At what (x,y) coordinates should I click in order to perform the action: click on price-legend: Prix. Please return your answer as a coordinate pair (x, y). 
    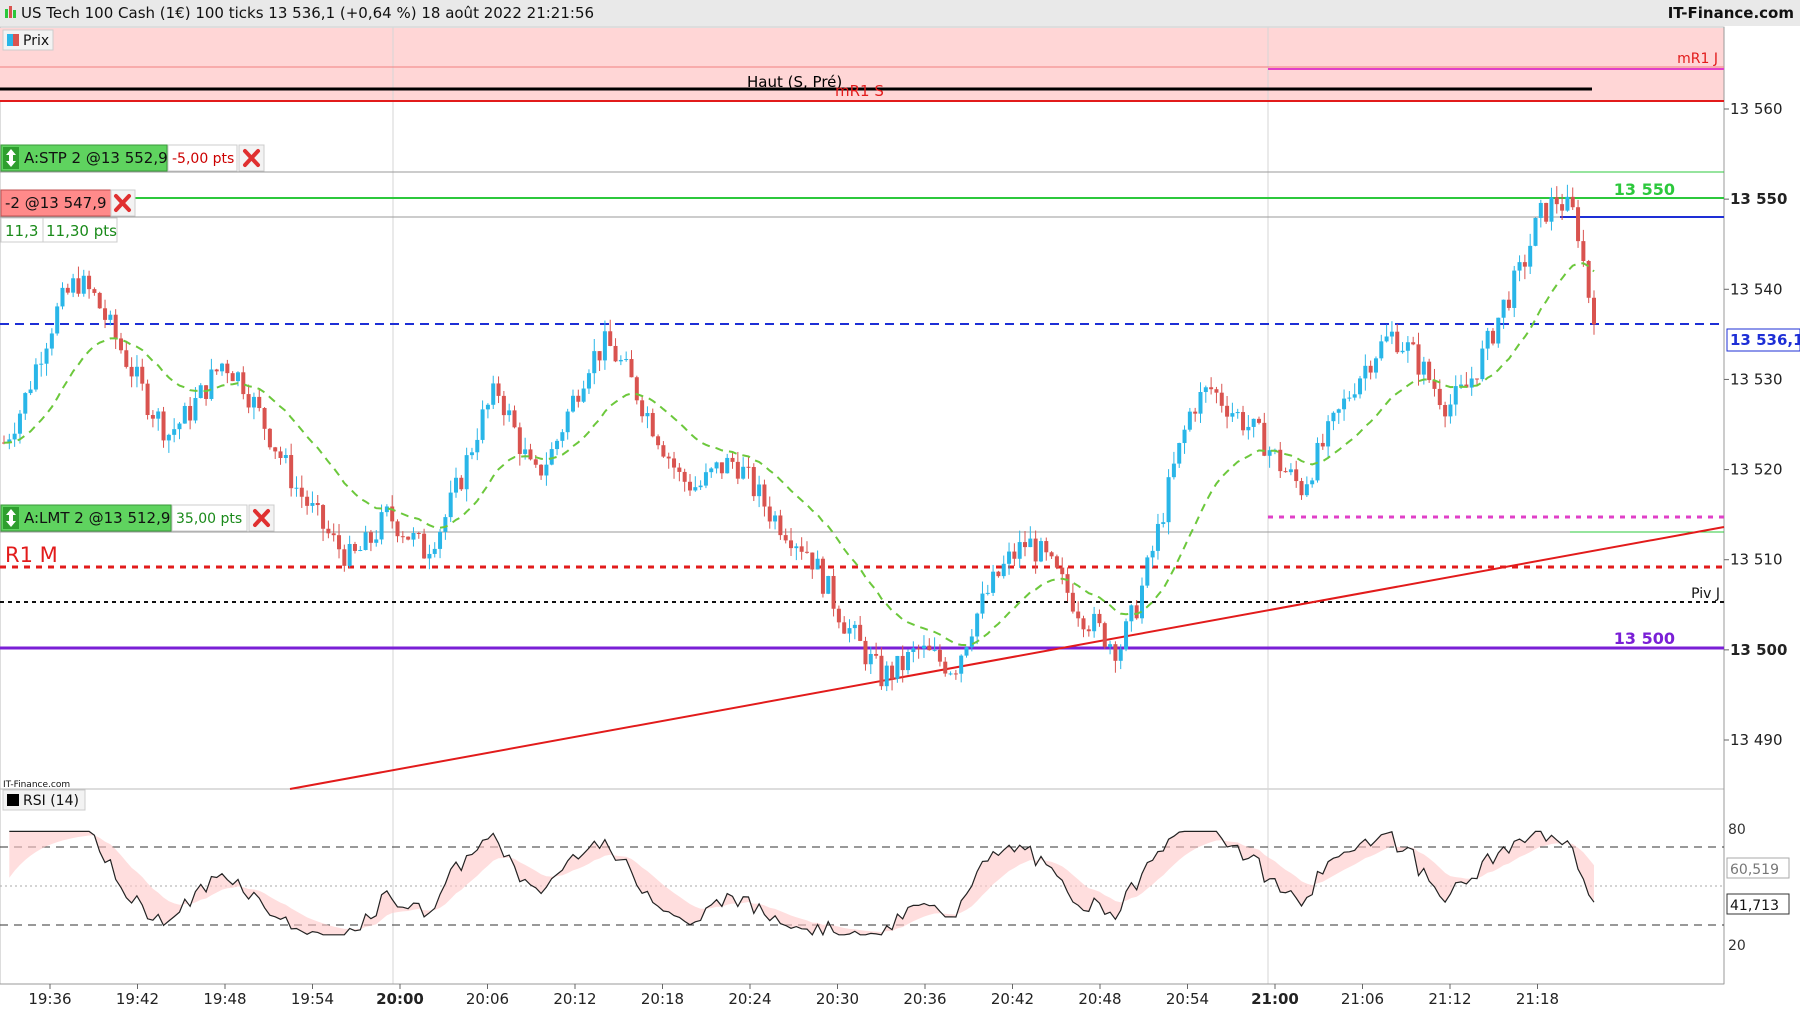
    Looking at the image, I should click on (28, 40).